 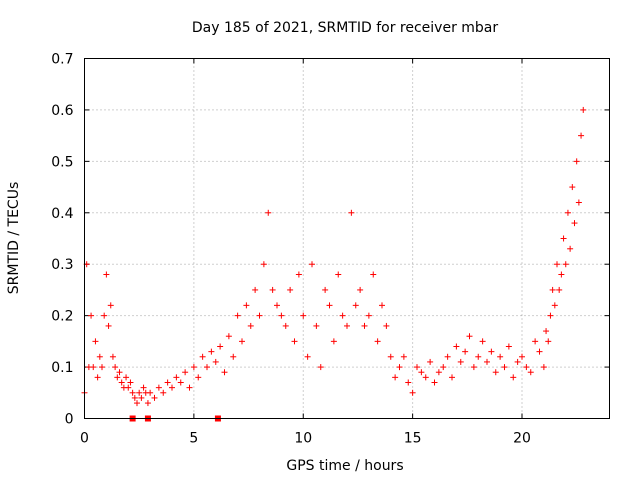 I want to click on y-axis-label: SRMTID / TECUs, so click(x=14, y=238).